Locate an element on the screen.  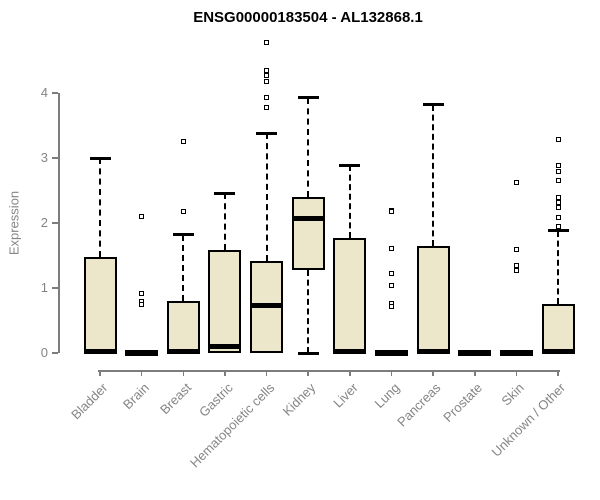
x-axis-label-text: Gastric is located at coordinates (215, 400).